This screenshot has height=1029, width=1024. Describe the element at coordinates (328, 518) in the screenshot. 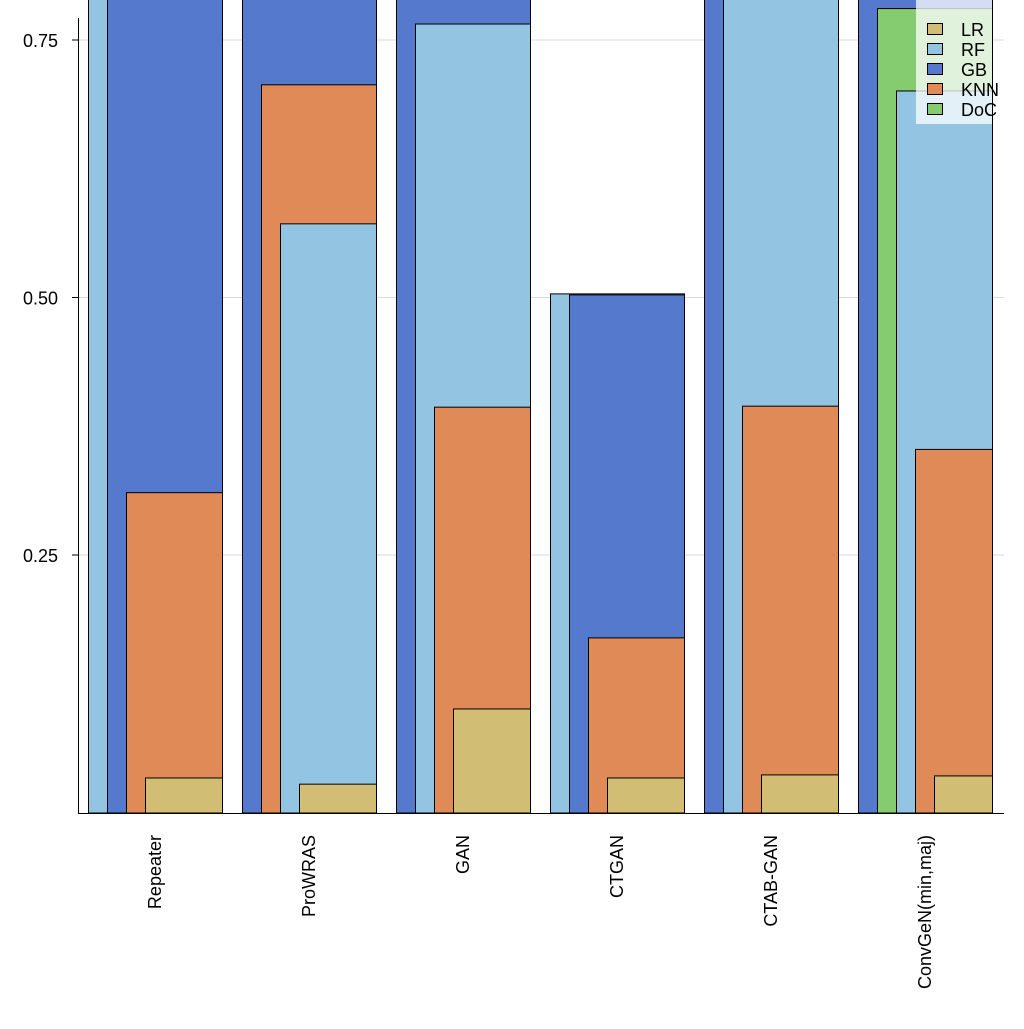

I see `bar-rf` at that location.